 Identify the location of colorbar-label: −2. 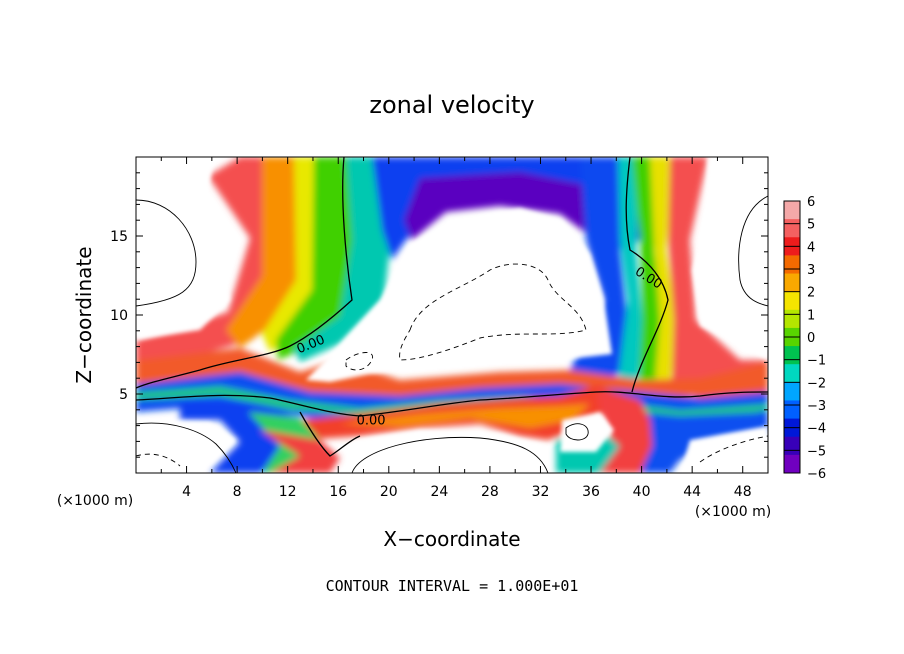
(816, 383).